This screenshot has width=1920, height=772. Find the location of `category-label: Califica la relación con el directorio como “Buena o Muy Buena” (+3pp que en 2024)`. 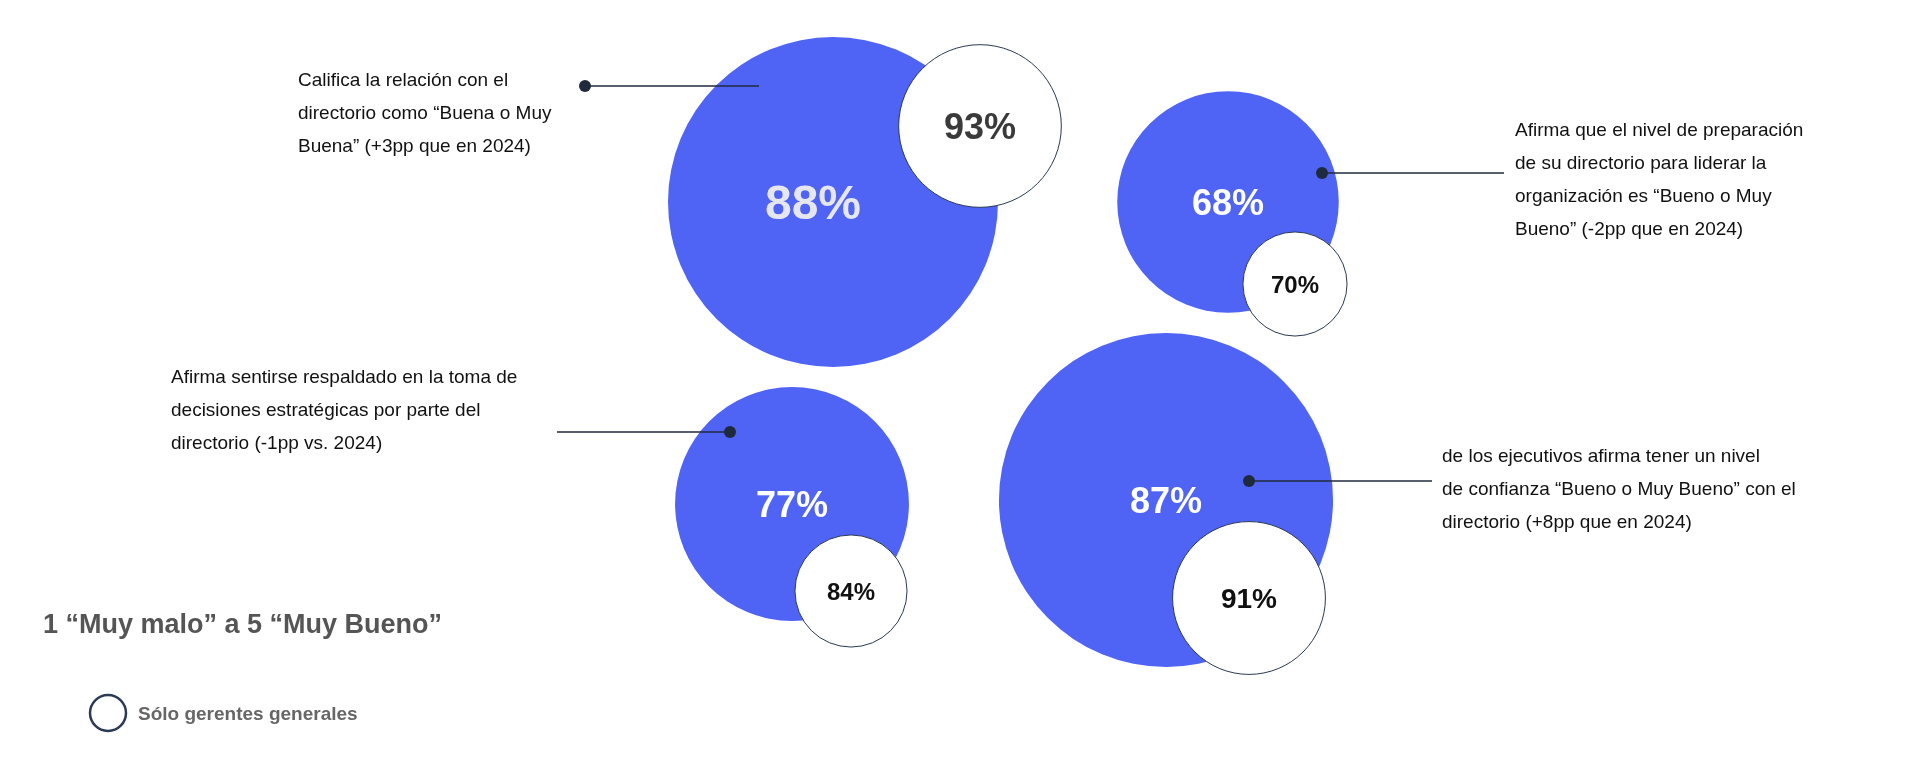

category-label: Califica la relación con el directorio como “Buena o Muy Buena” (+3pp que en 2024) is located at coordinates (425, 112).